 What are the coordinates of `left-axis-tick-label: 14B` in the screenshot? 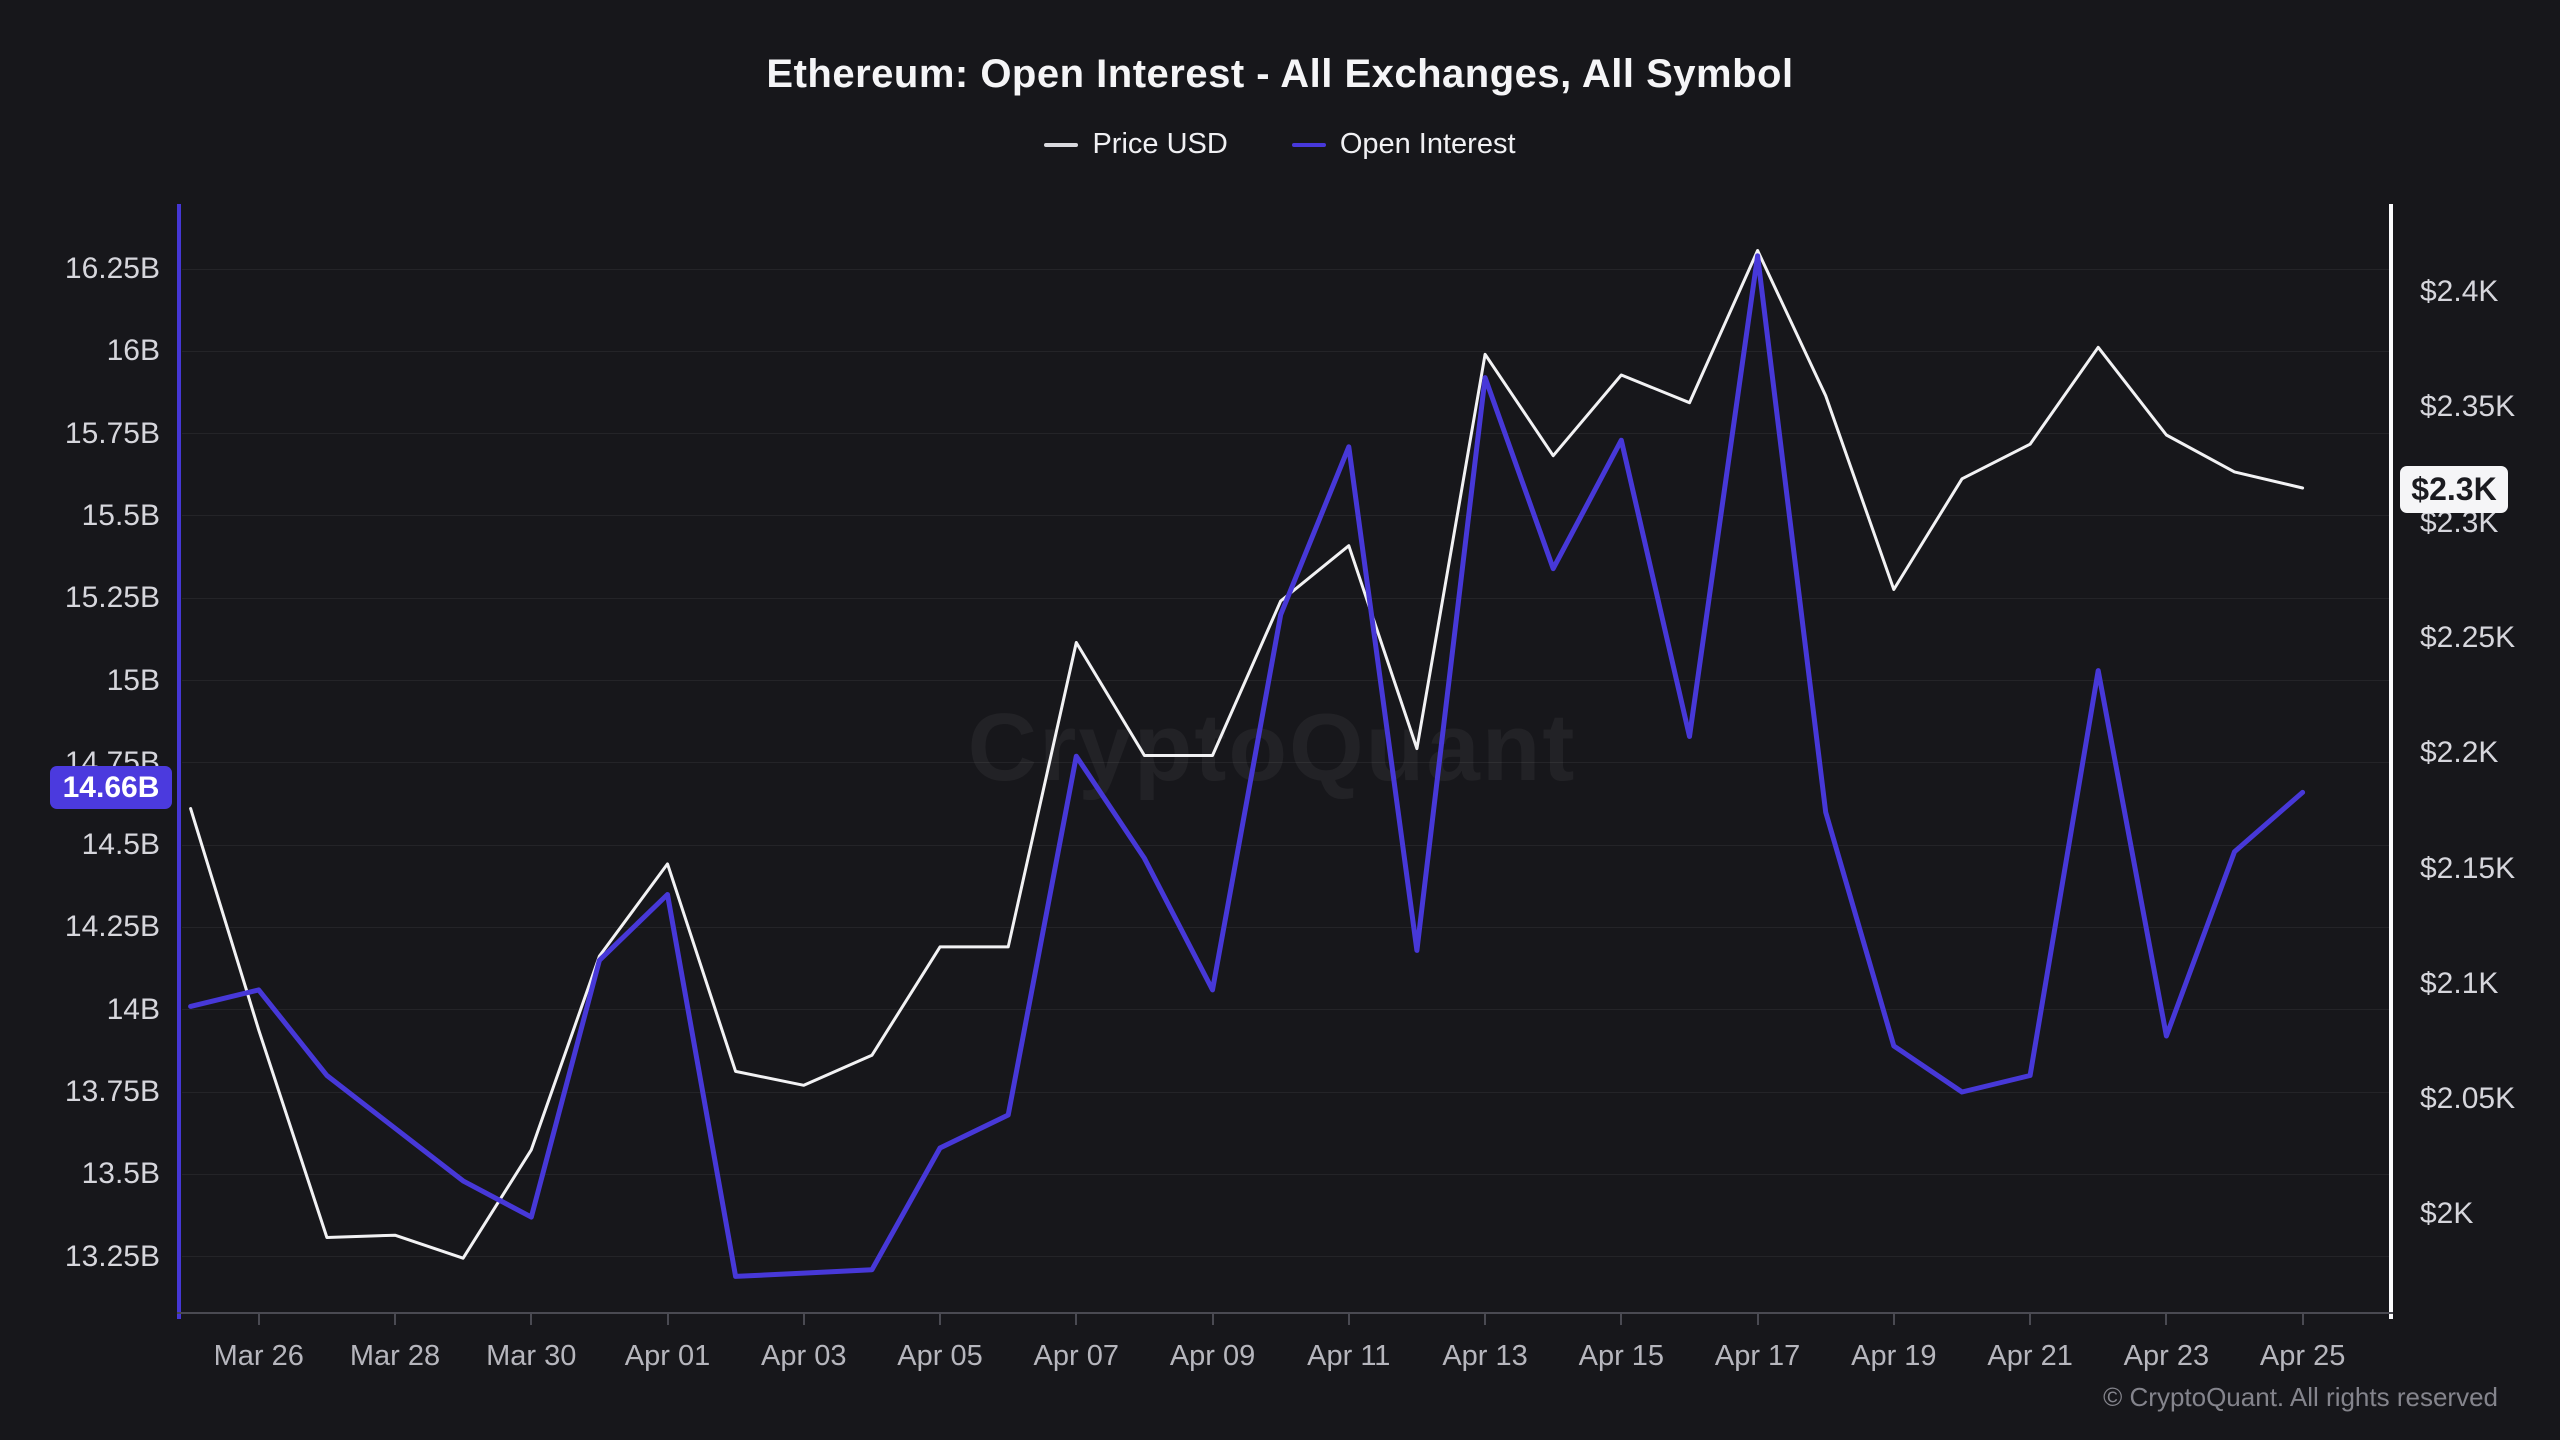 It's located at (133, 1009).